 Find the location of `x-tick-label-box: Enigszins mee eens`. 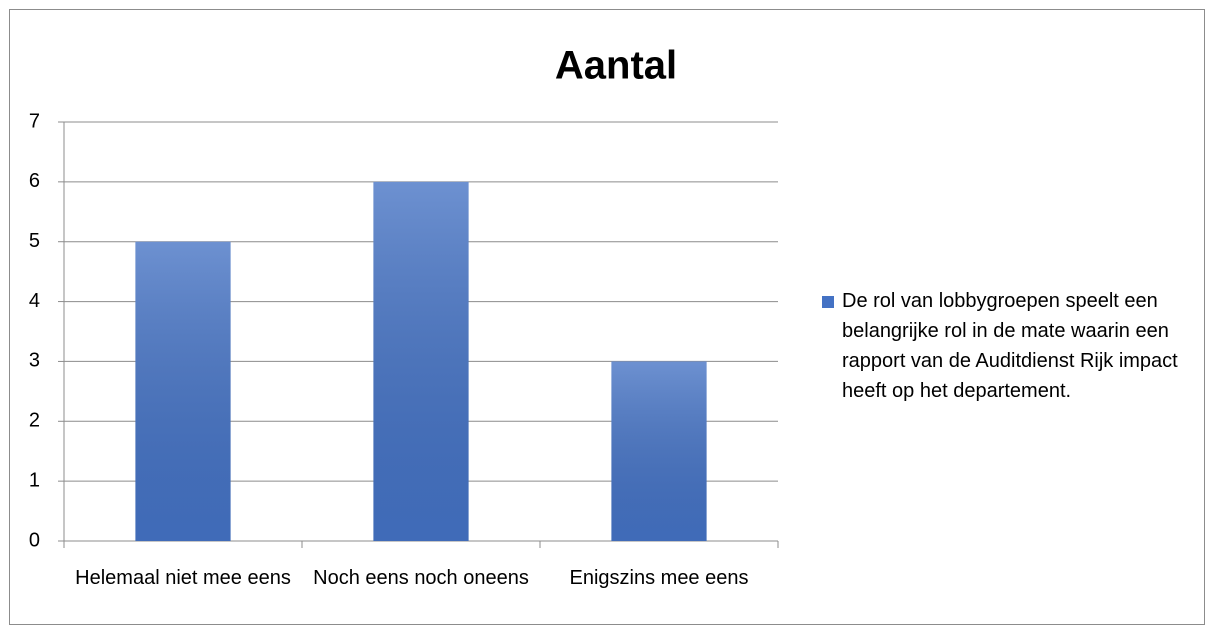

x-tick-label-box: Enigszins mee eens is located at coordinates (659, 578).